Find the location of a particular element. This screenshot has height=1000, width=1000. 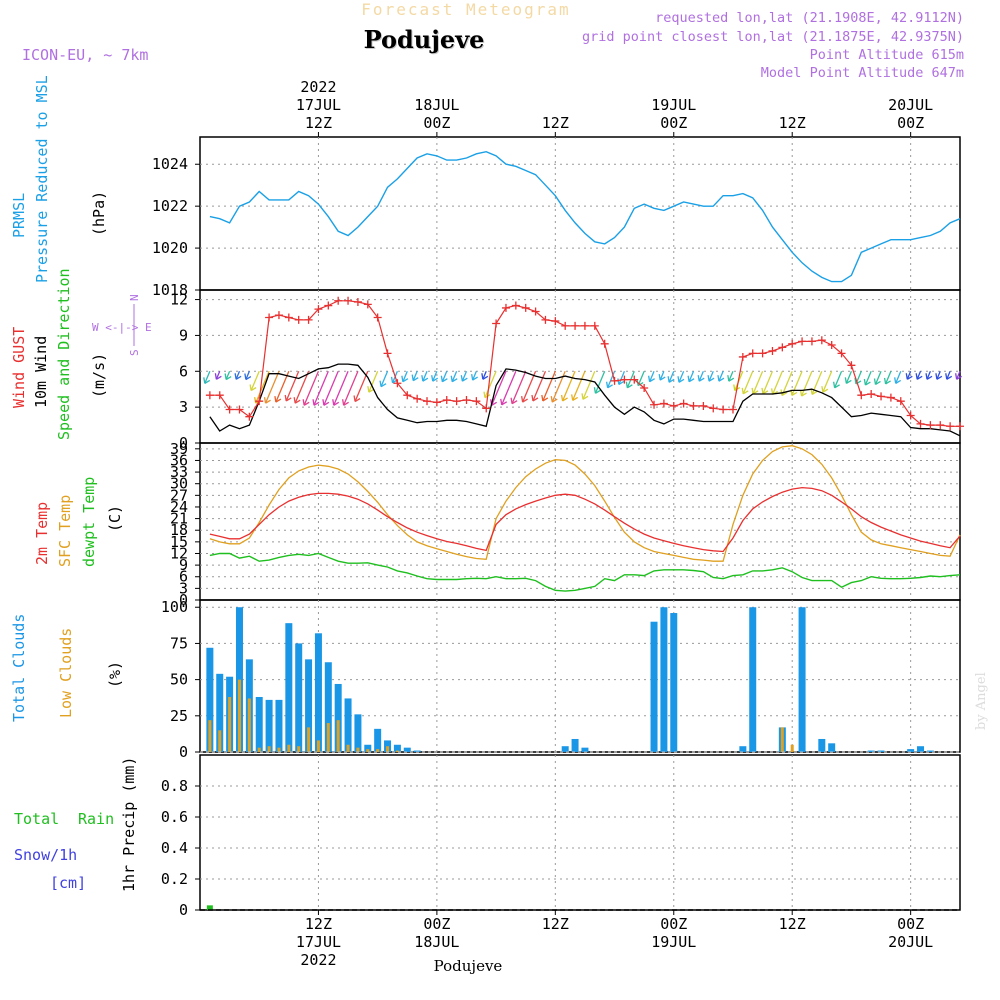

legend-dew: dewpt Temp is located at coordinates (89, 522).